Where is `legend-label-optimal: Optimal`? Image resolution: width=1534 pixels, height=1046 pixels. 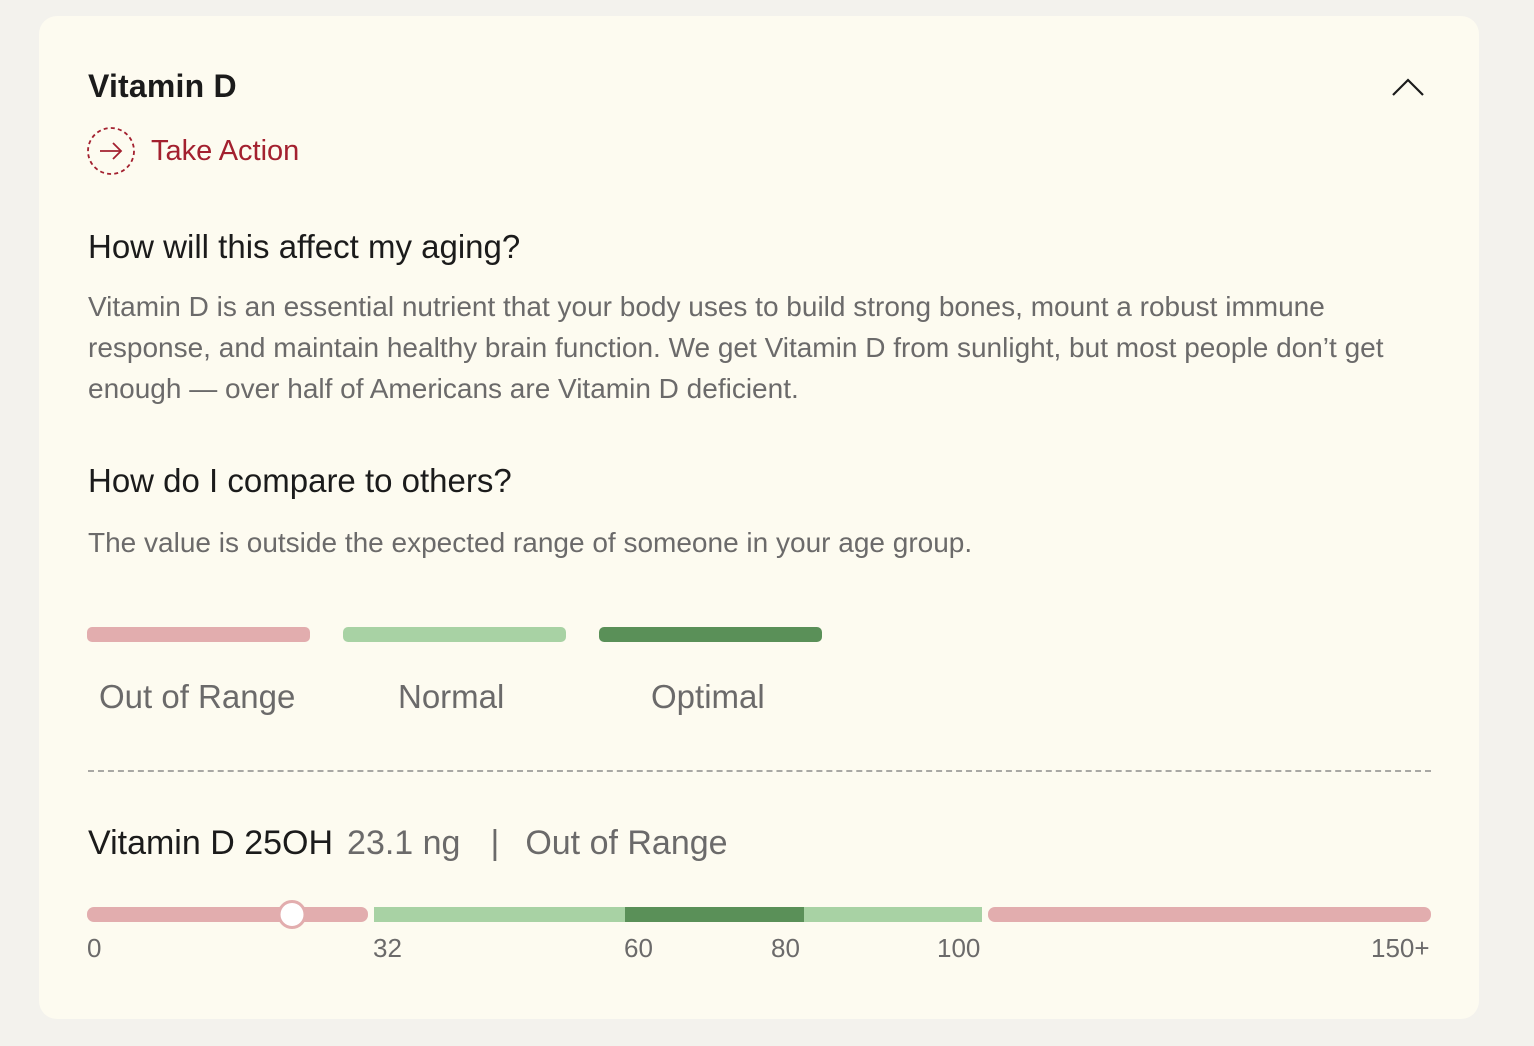 legend-label-optimal: Optimal is located at coordinates (708, 696).